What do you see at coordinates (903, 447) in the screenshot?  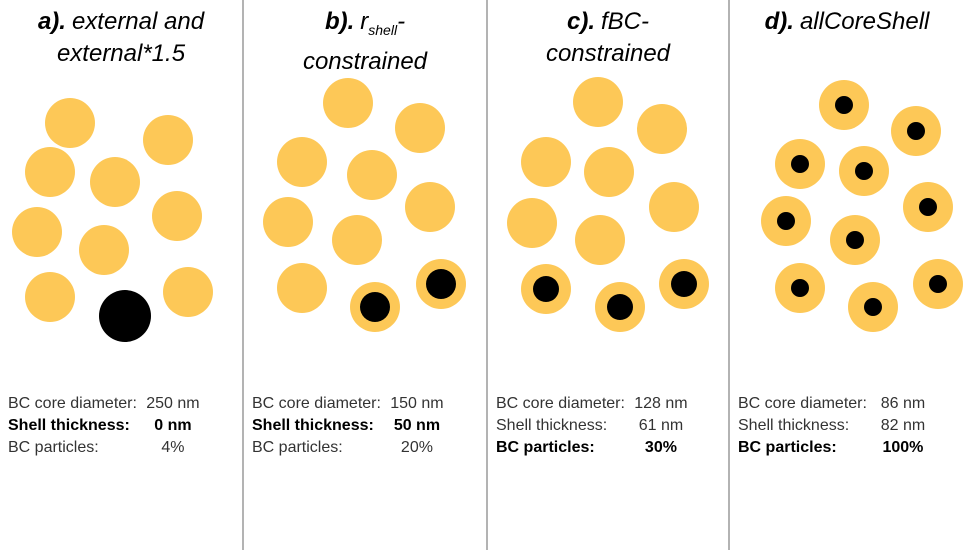 I see `stat-value: 100%` at bounding box center [903, 447].